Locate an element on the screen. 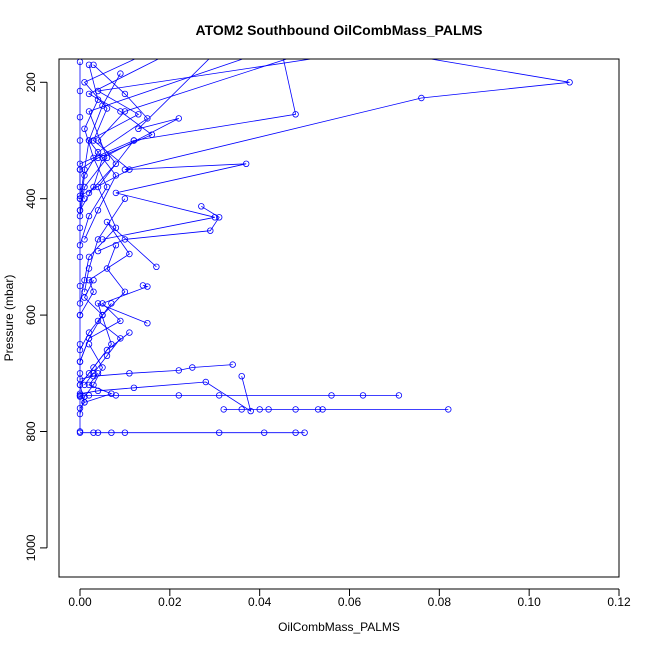  y-axis: 200 400 600 800 1000 is located at coordinates (36, 316).